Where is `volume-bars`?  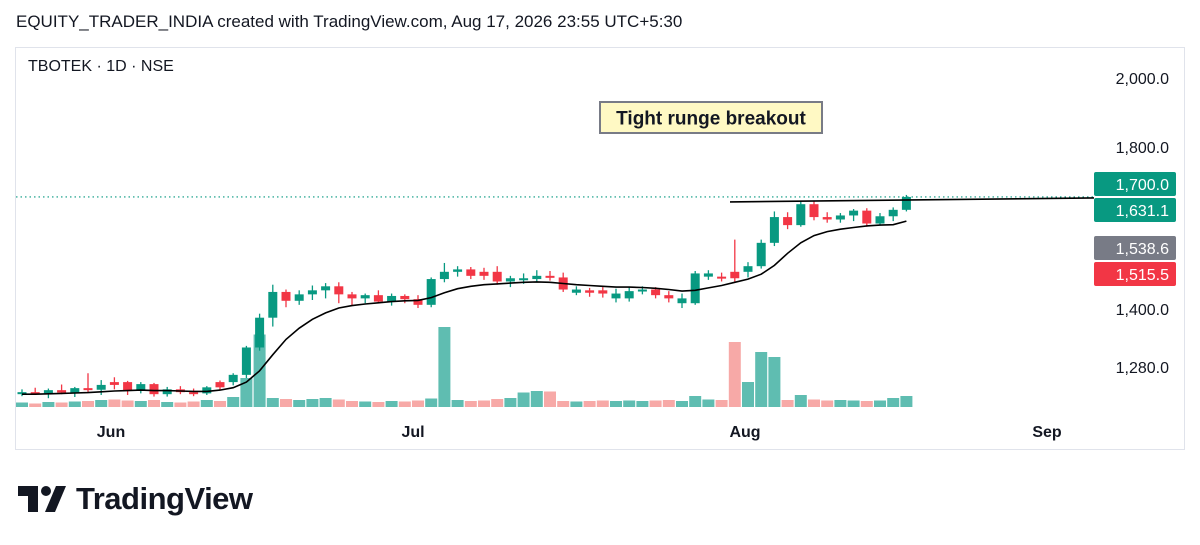 volume-bars is located at coordinates (464, 367).